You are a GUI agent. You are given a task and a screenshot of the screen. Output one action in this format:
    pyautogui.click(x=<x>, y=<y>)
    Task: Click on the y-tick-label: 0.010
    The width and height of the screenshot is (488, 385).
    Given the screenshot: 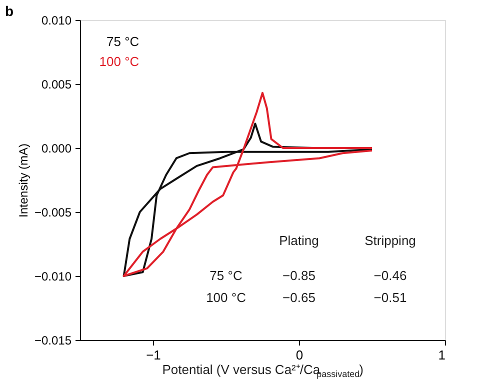 What is the action you would take?
    pyautogui.click(x=56, y=21)
    